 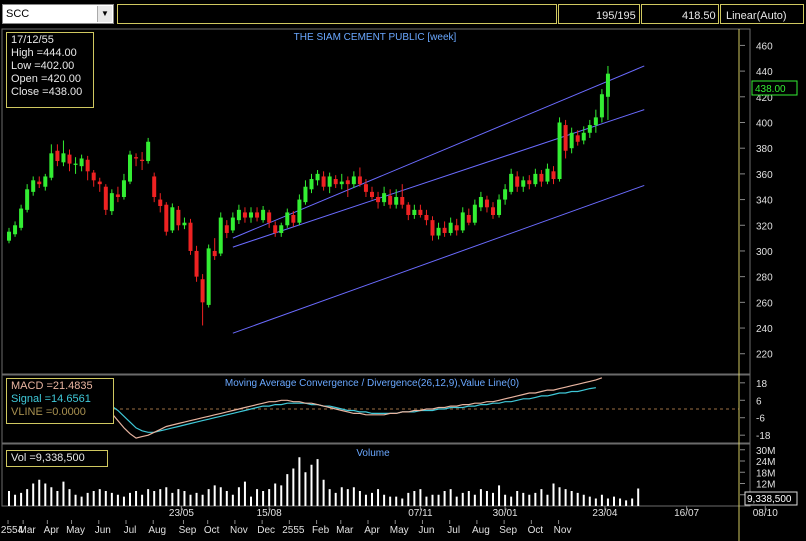 I want to click on scale-box, so click(x=762, y=14).